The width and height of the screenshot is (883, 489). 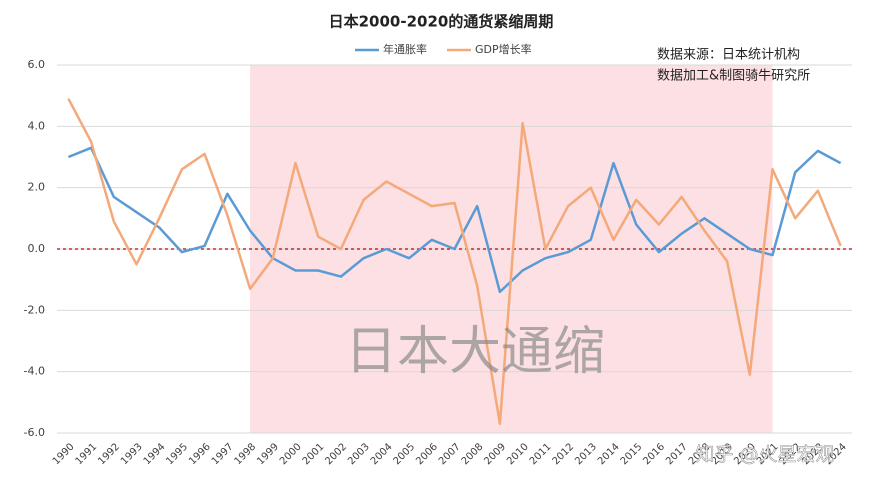 What do you see at coordinates (37, 64) in the screenshot?
I see `y-tick-label: 6.0` at bounding box center [37, 64].